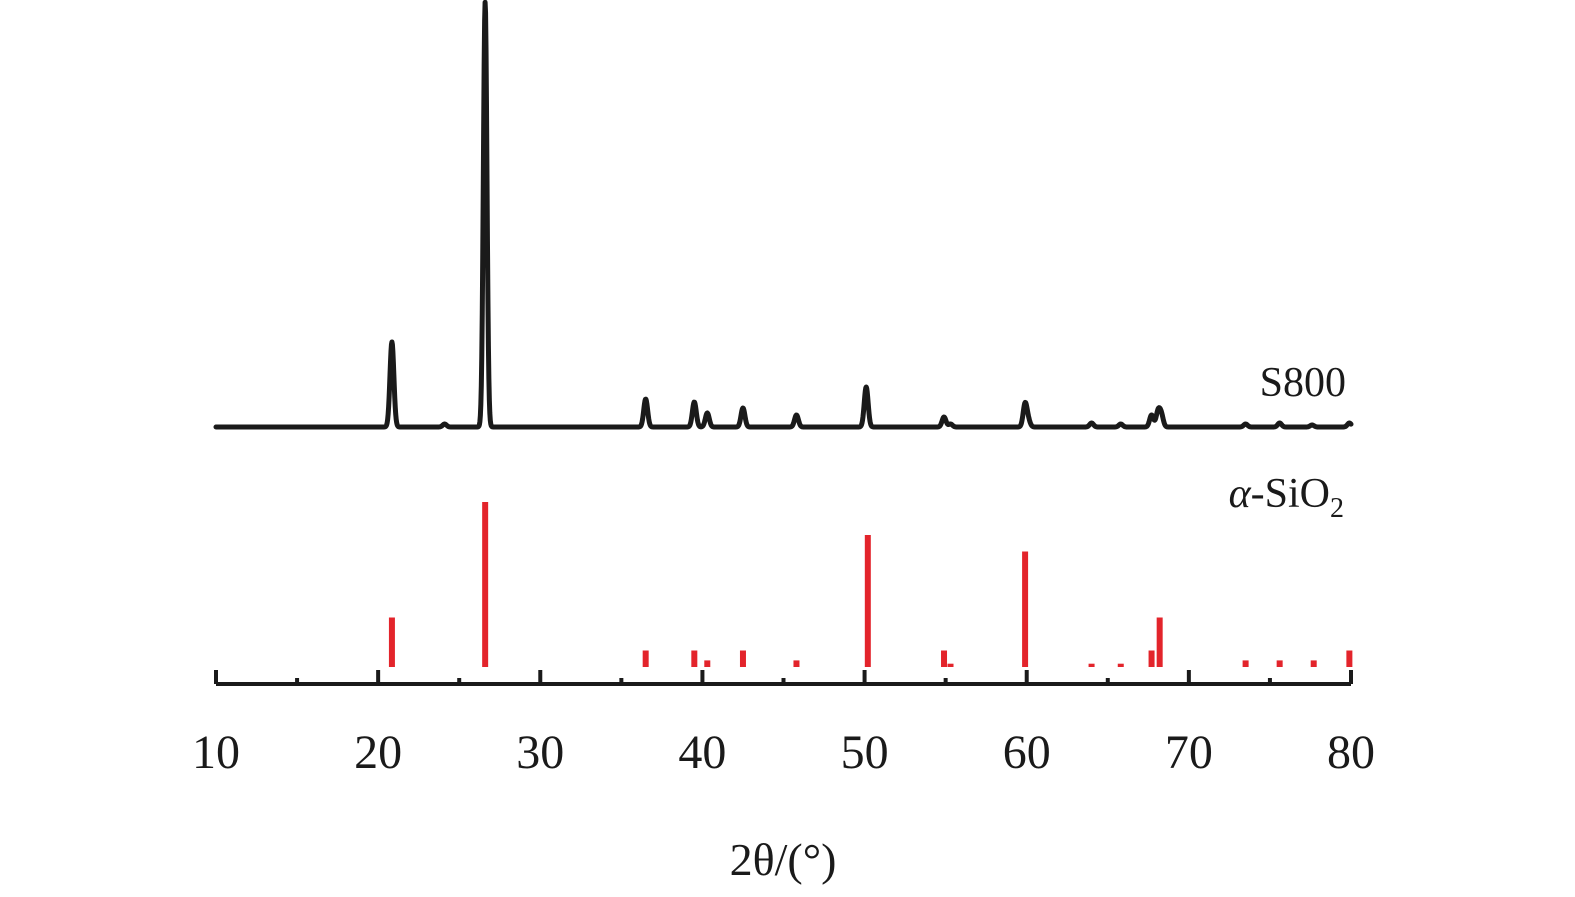 The height and width of the screenshot is (897, 1575). What do you see at coordinates (1189, 752) in the screenshot?
I see `x-tick-label: 70` at bounding box center [1189, 752].